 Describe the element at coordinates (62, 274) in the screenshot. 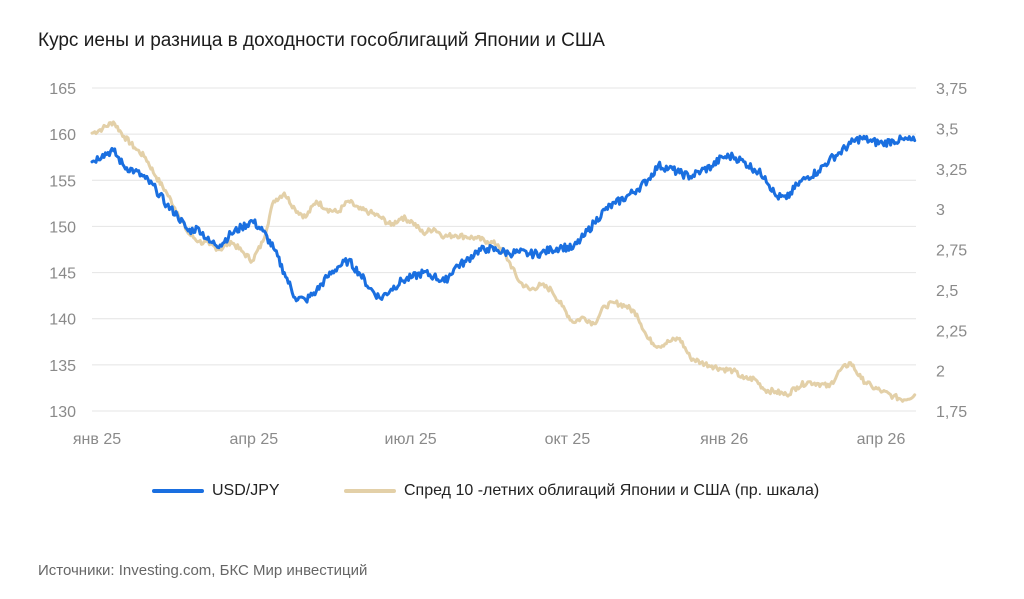

I see `left-tick-label: 145` at that location.